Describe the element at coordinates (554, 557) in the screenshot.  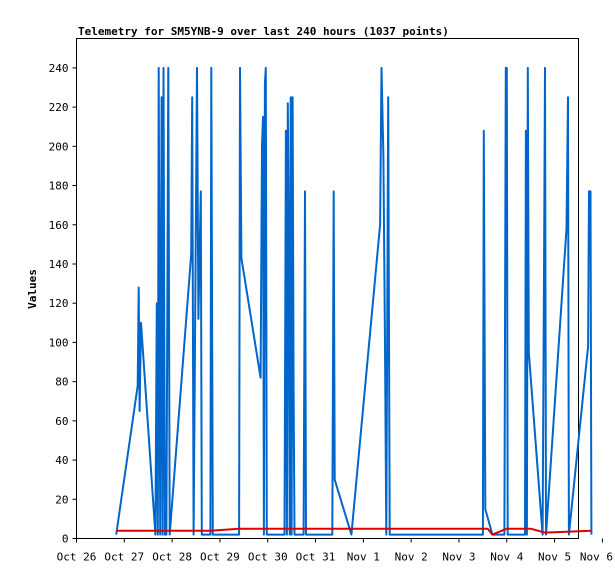
I see `x-tick-label: Nov 5` at that location.